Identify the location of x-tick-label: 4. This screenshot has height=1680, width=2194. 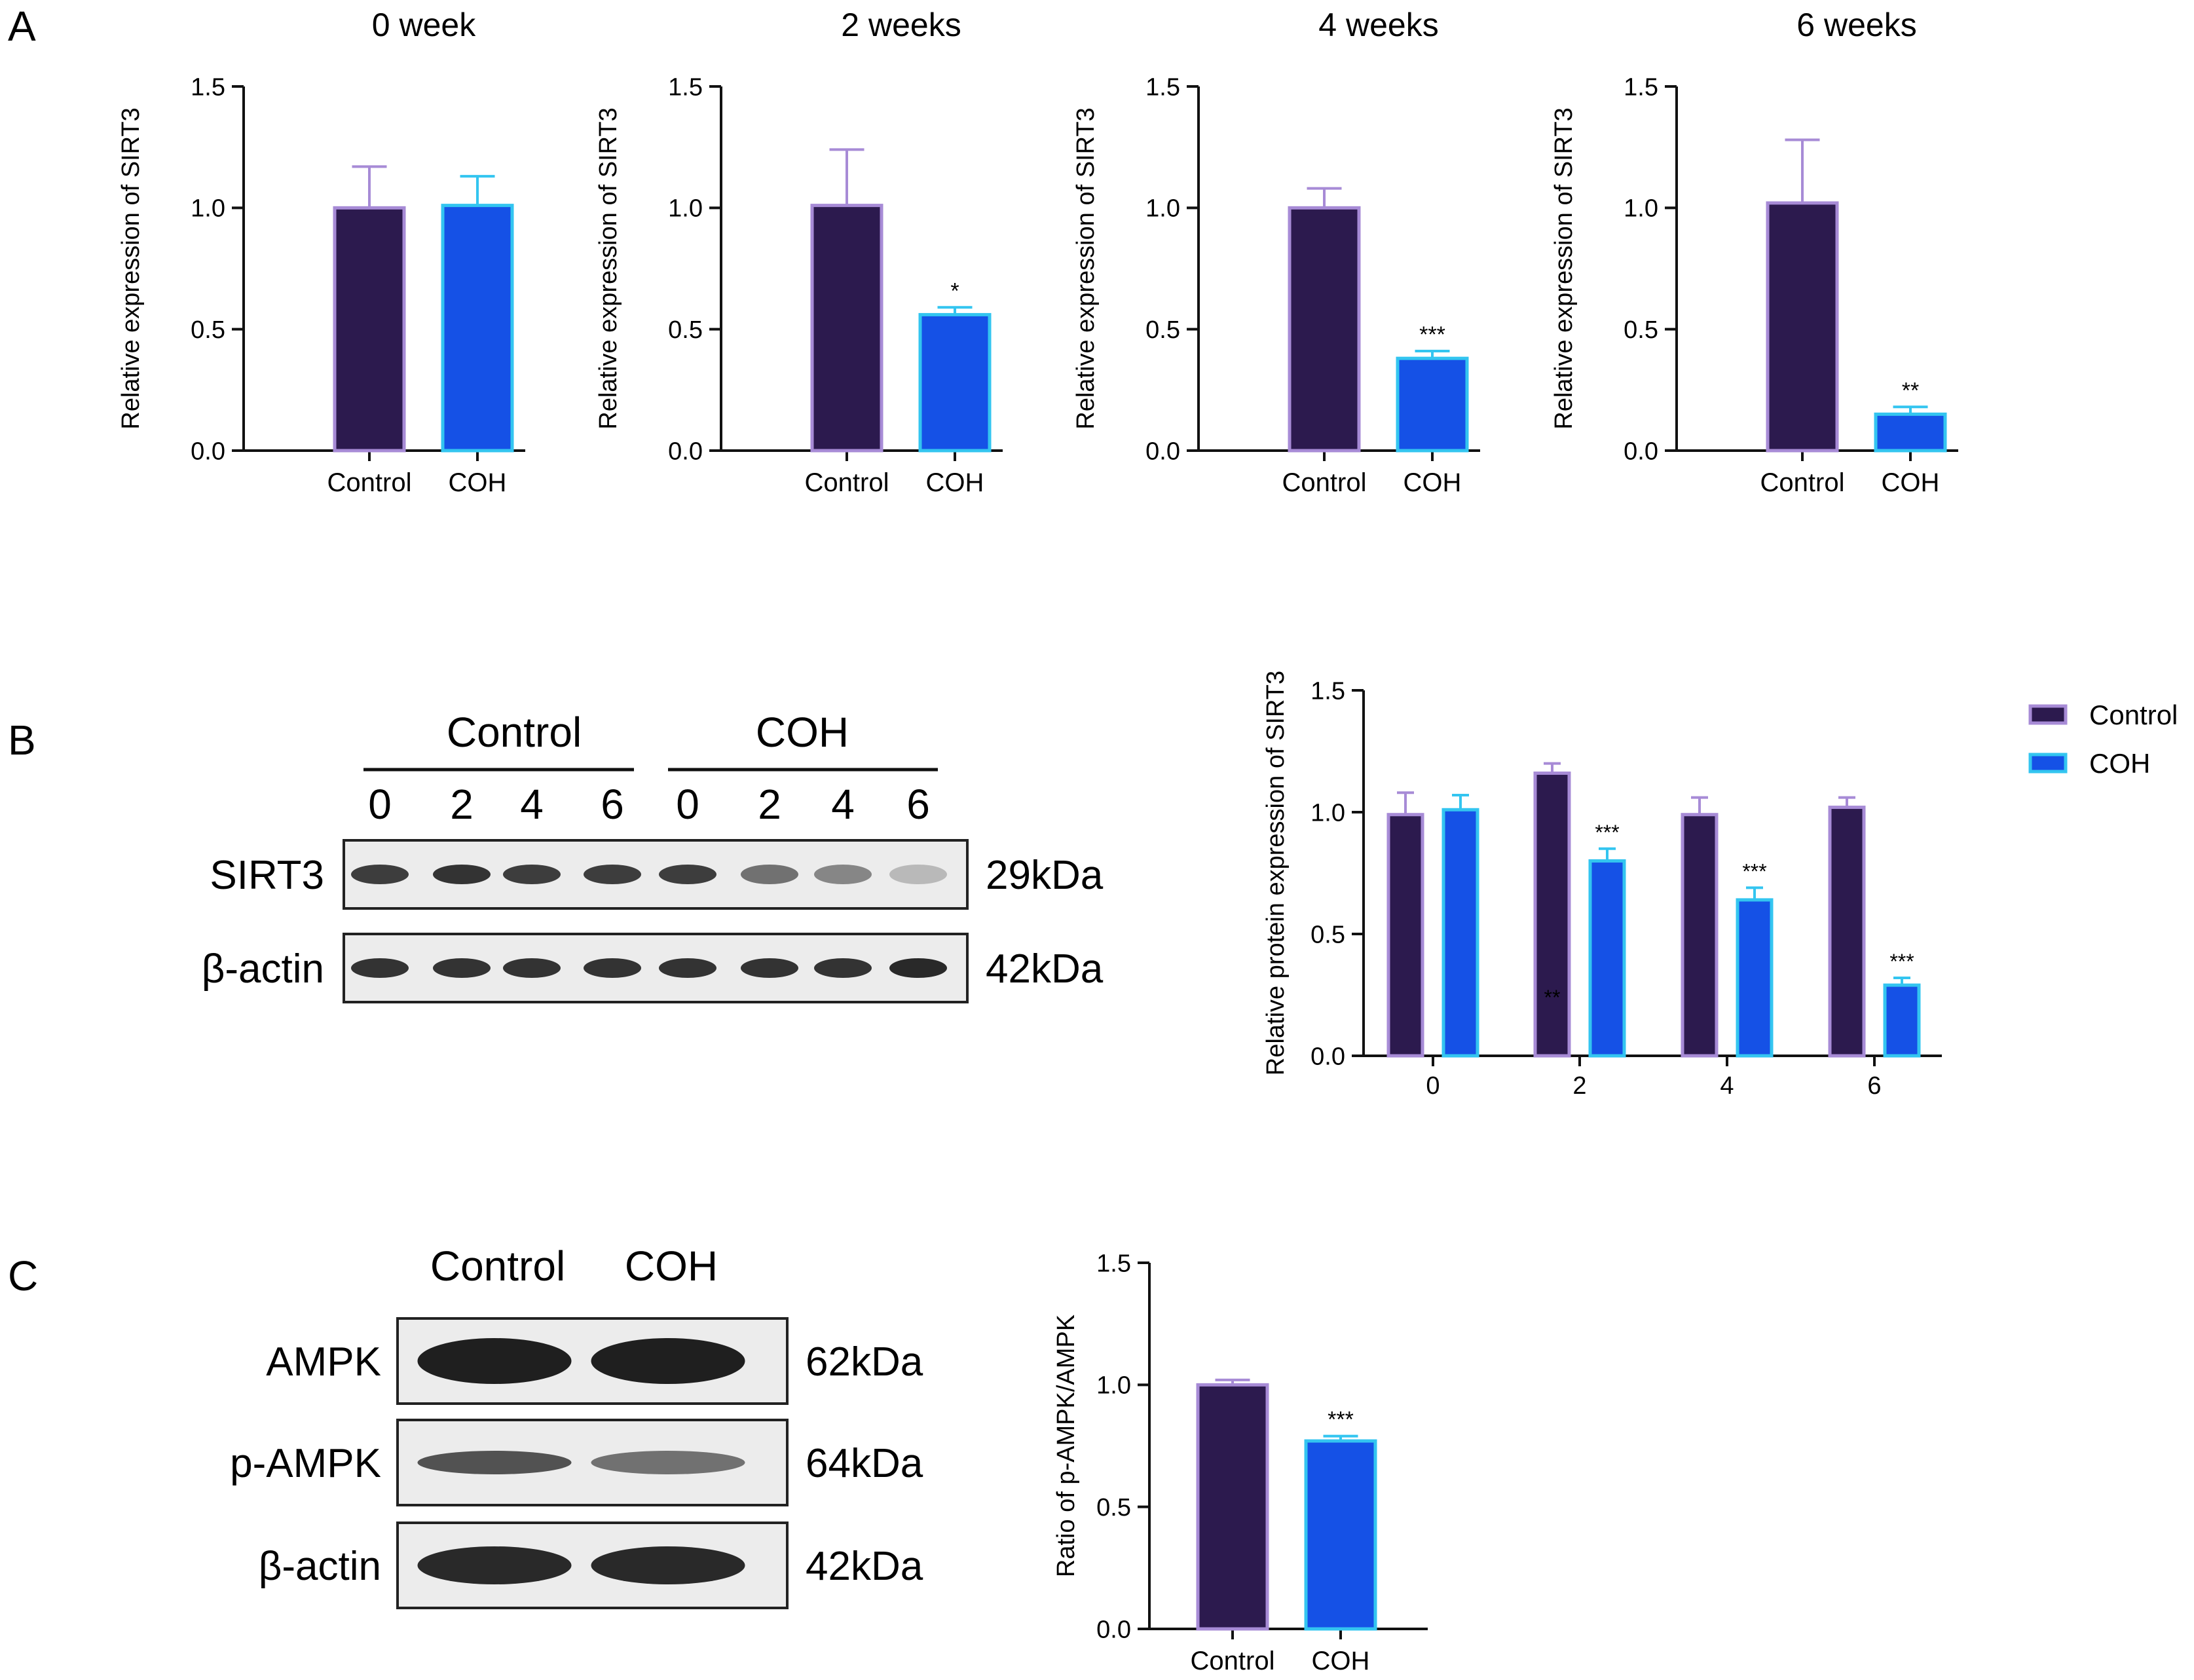
(1727, 1086).